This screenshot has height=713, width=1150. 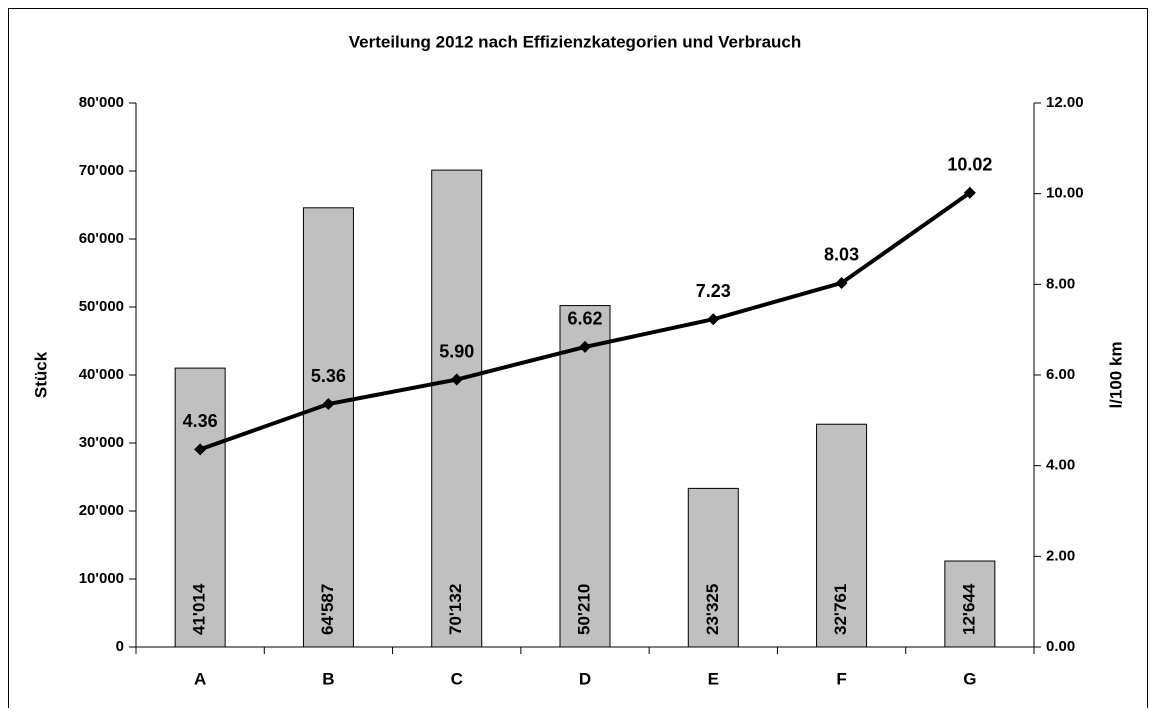 I want to click on y-tick-label: 10'000, so click(x=101, y=578).